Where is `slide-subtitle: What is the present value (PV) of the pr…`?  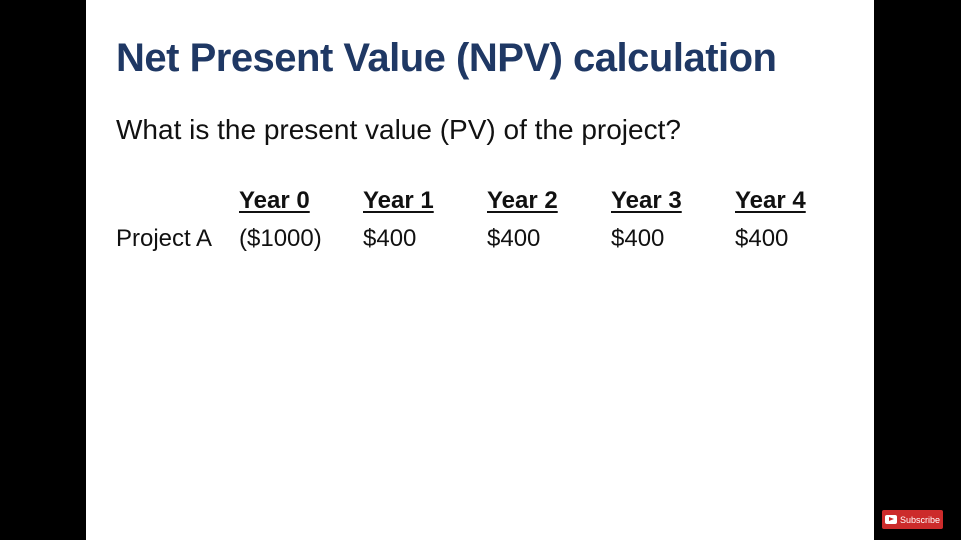 slide-subtitle: What is the present value (PV) of the pr… is located at coordinates (398, 129).